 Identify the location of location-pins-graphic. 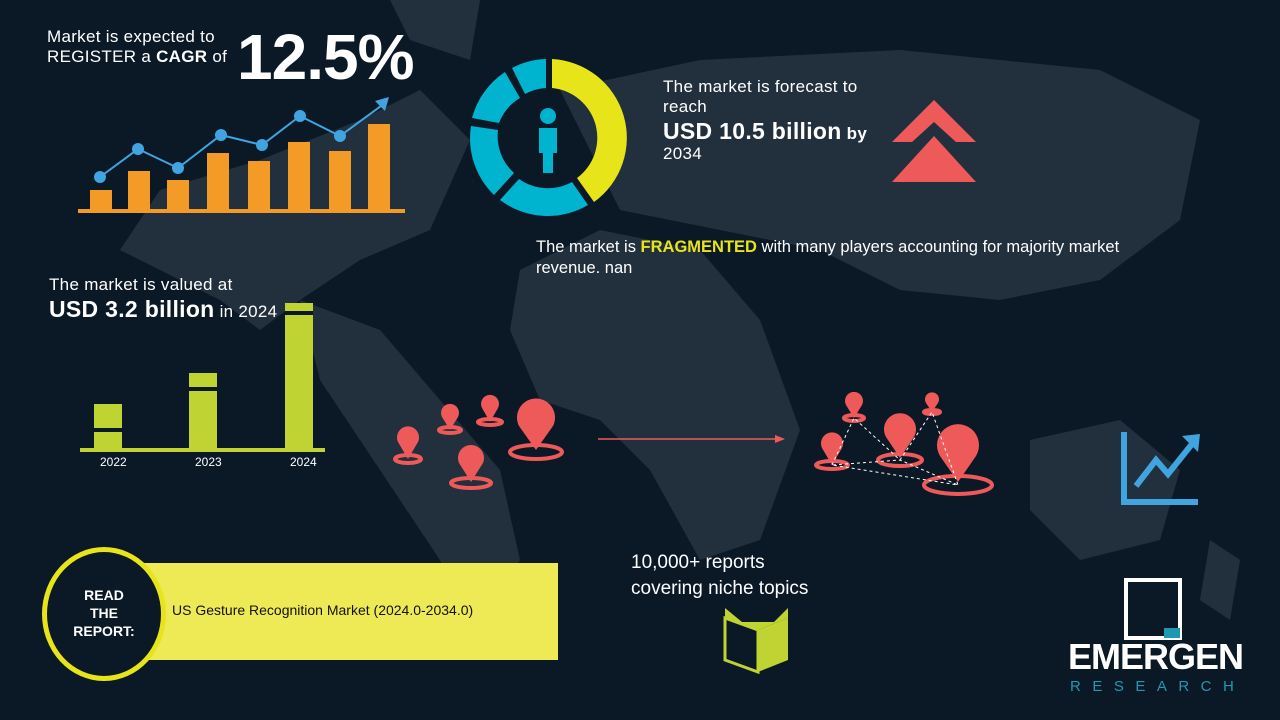
(693, 443).